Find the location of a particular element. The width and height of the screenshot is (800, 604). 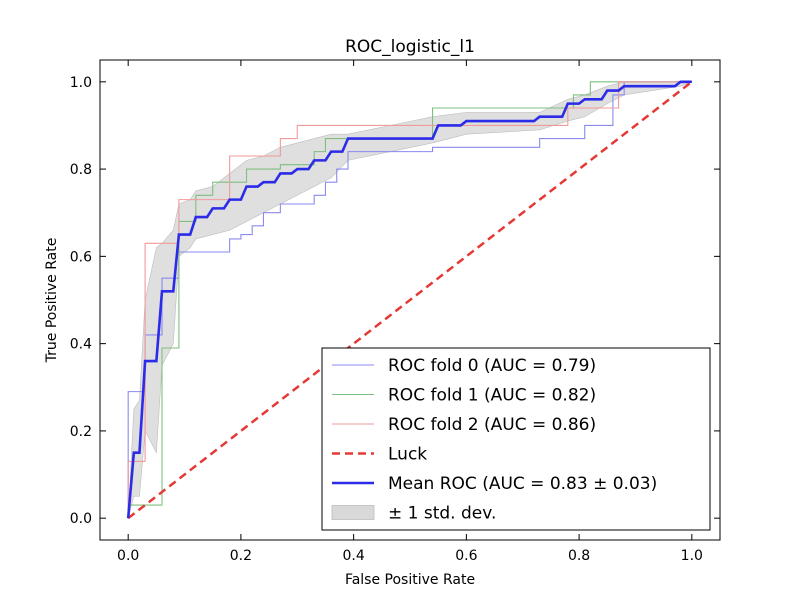

legend-entry-std: ± 1 std. dev. is located at coordinates (413, 514).